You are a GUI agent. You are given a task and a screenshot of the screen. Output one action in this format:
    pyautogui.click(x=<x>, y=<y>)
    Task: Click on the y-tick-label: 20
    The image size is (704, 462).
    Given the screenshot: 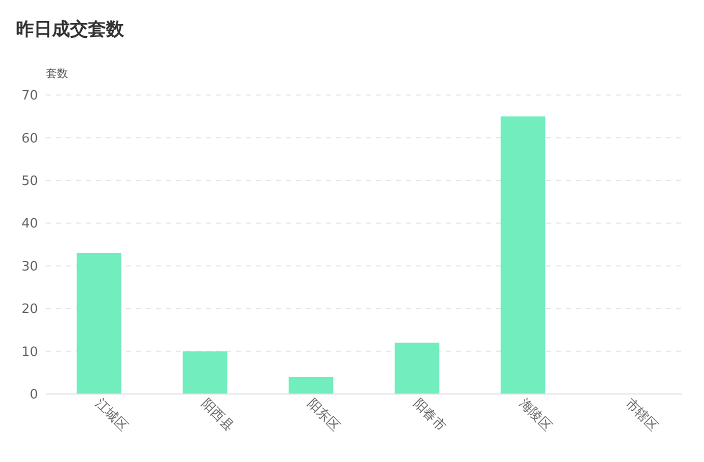 What is the action you would take?
    pyautogui.click(x=29, y=310)
    